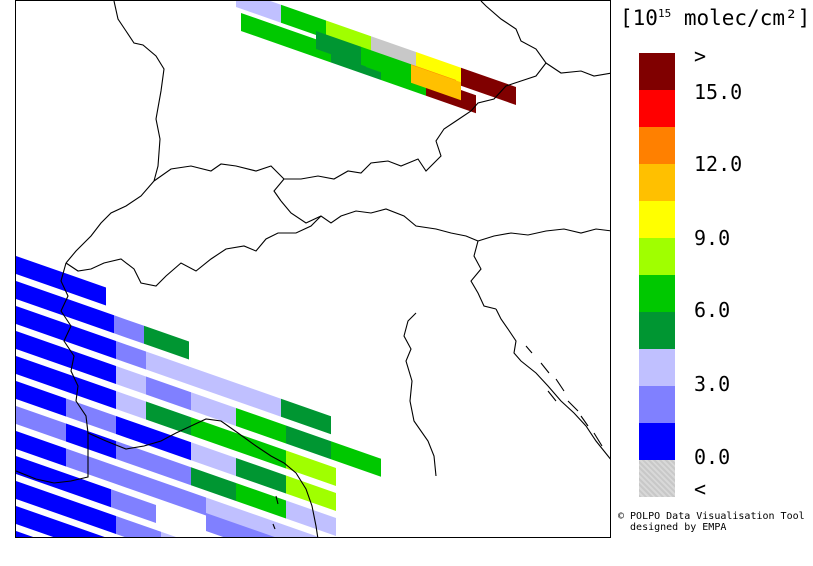  What do you see at coordinates (139, 91) in the screenshot?
I see `border-france-germany` at bounding box center [139, 91].